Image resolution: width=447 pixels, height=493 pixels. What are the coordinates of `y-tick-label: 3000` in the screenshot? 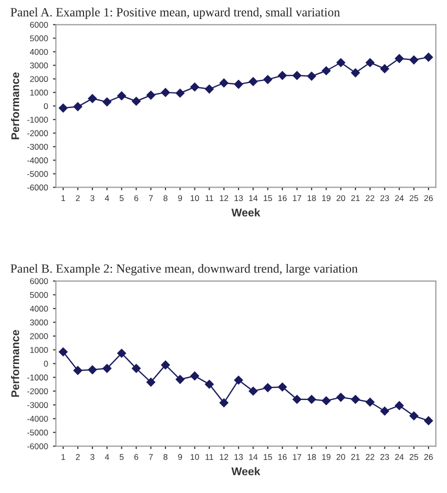 It's located at (39, 65).